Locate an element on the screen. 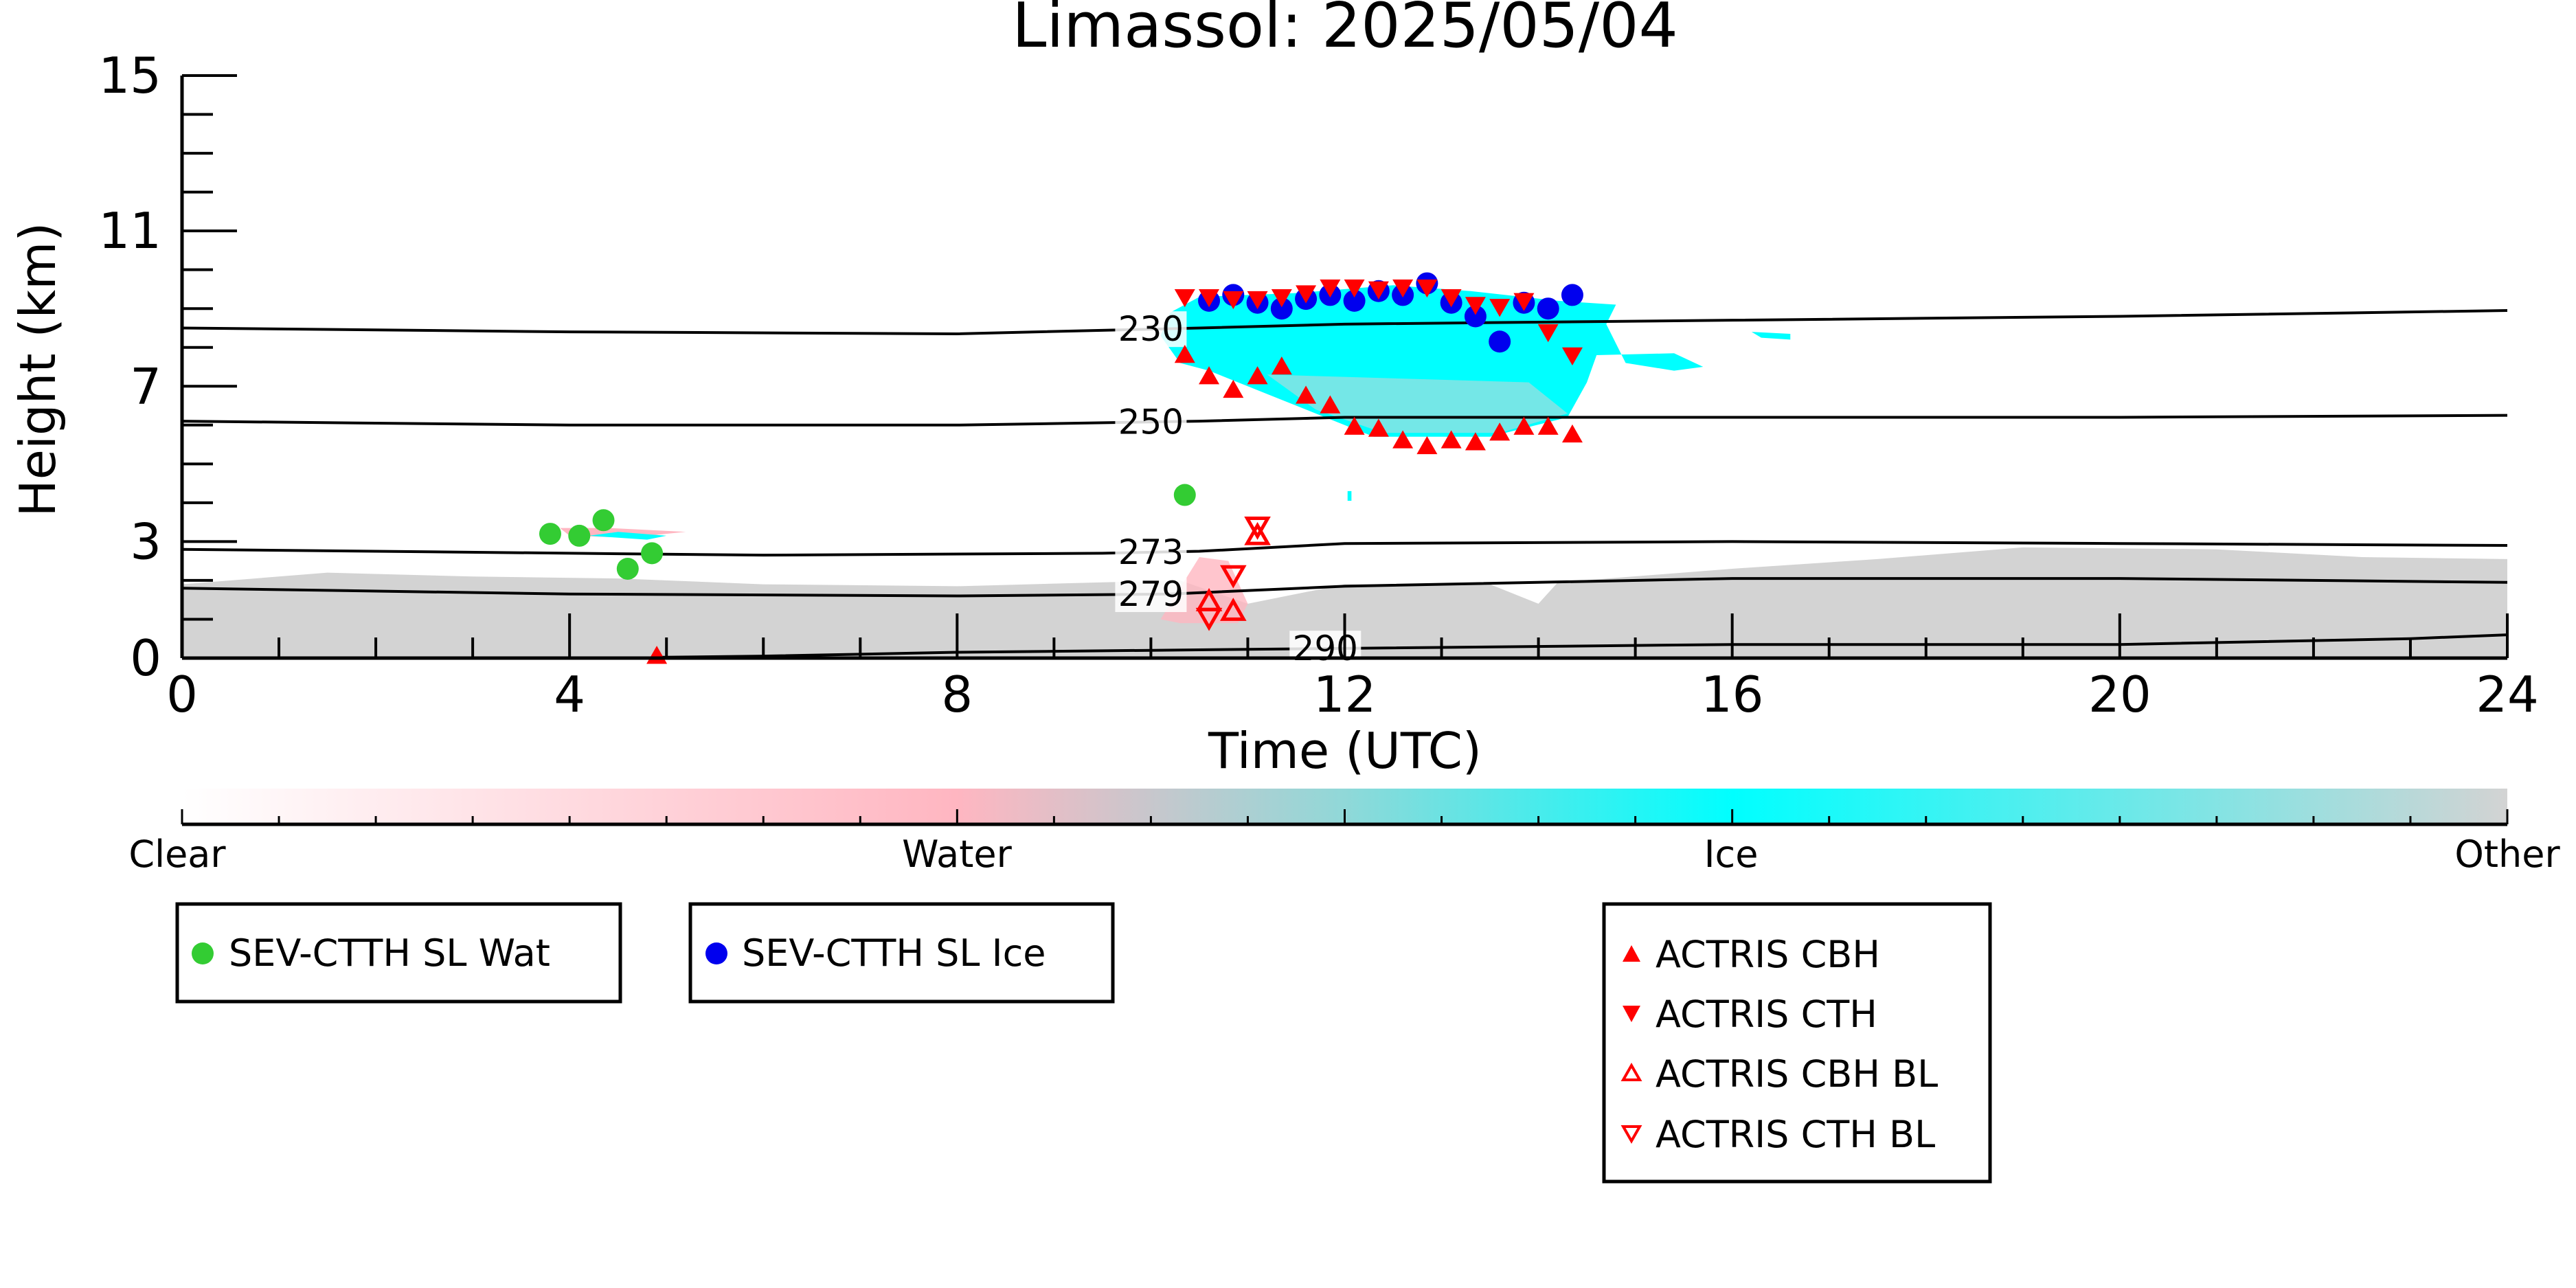  legend-ice-label: SEV-CTTH SL Ice is located at coordinates (894, 953).